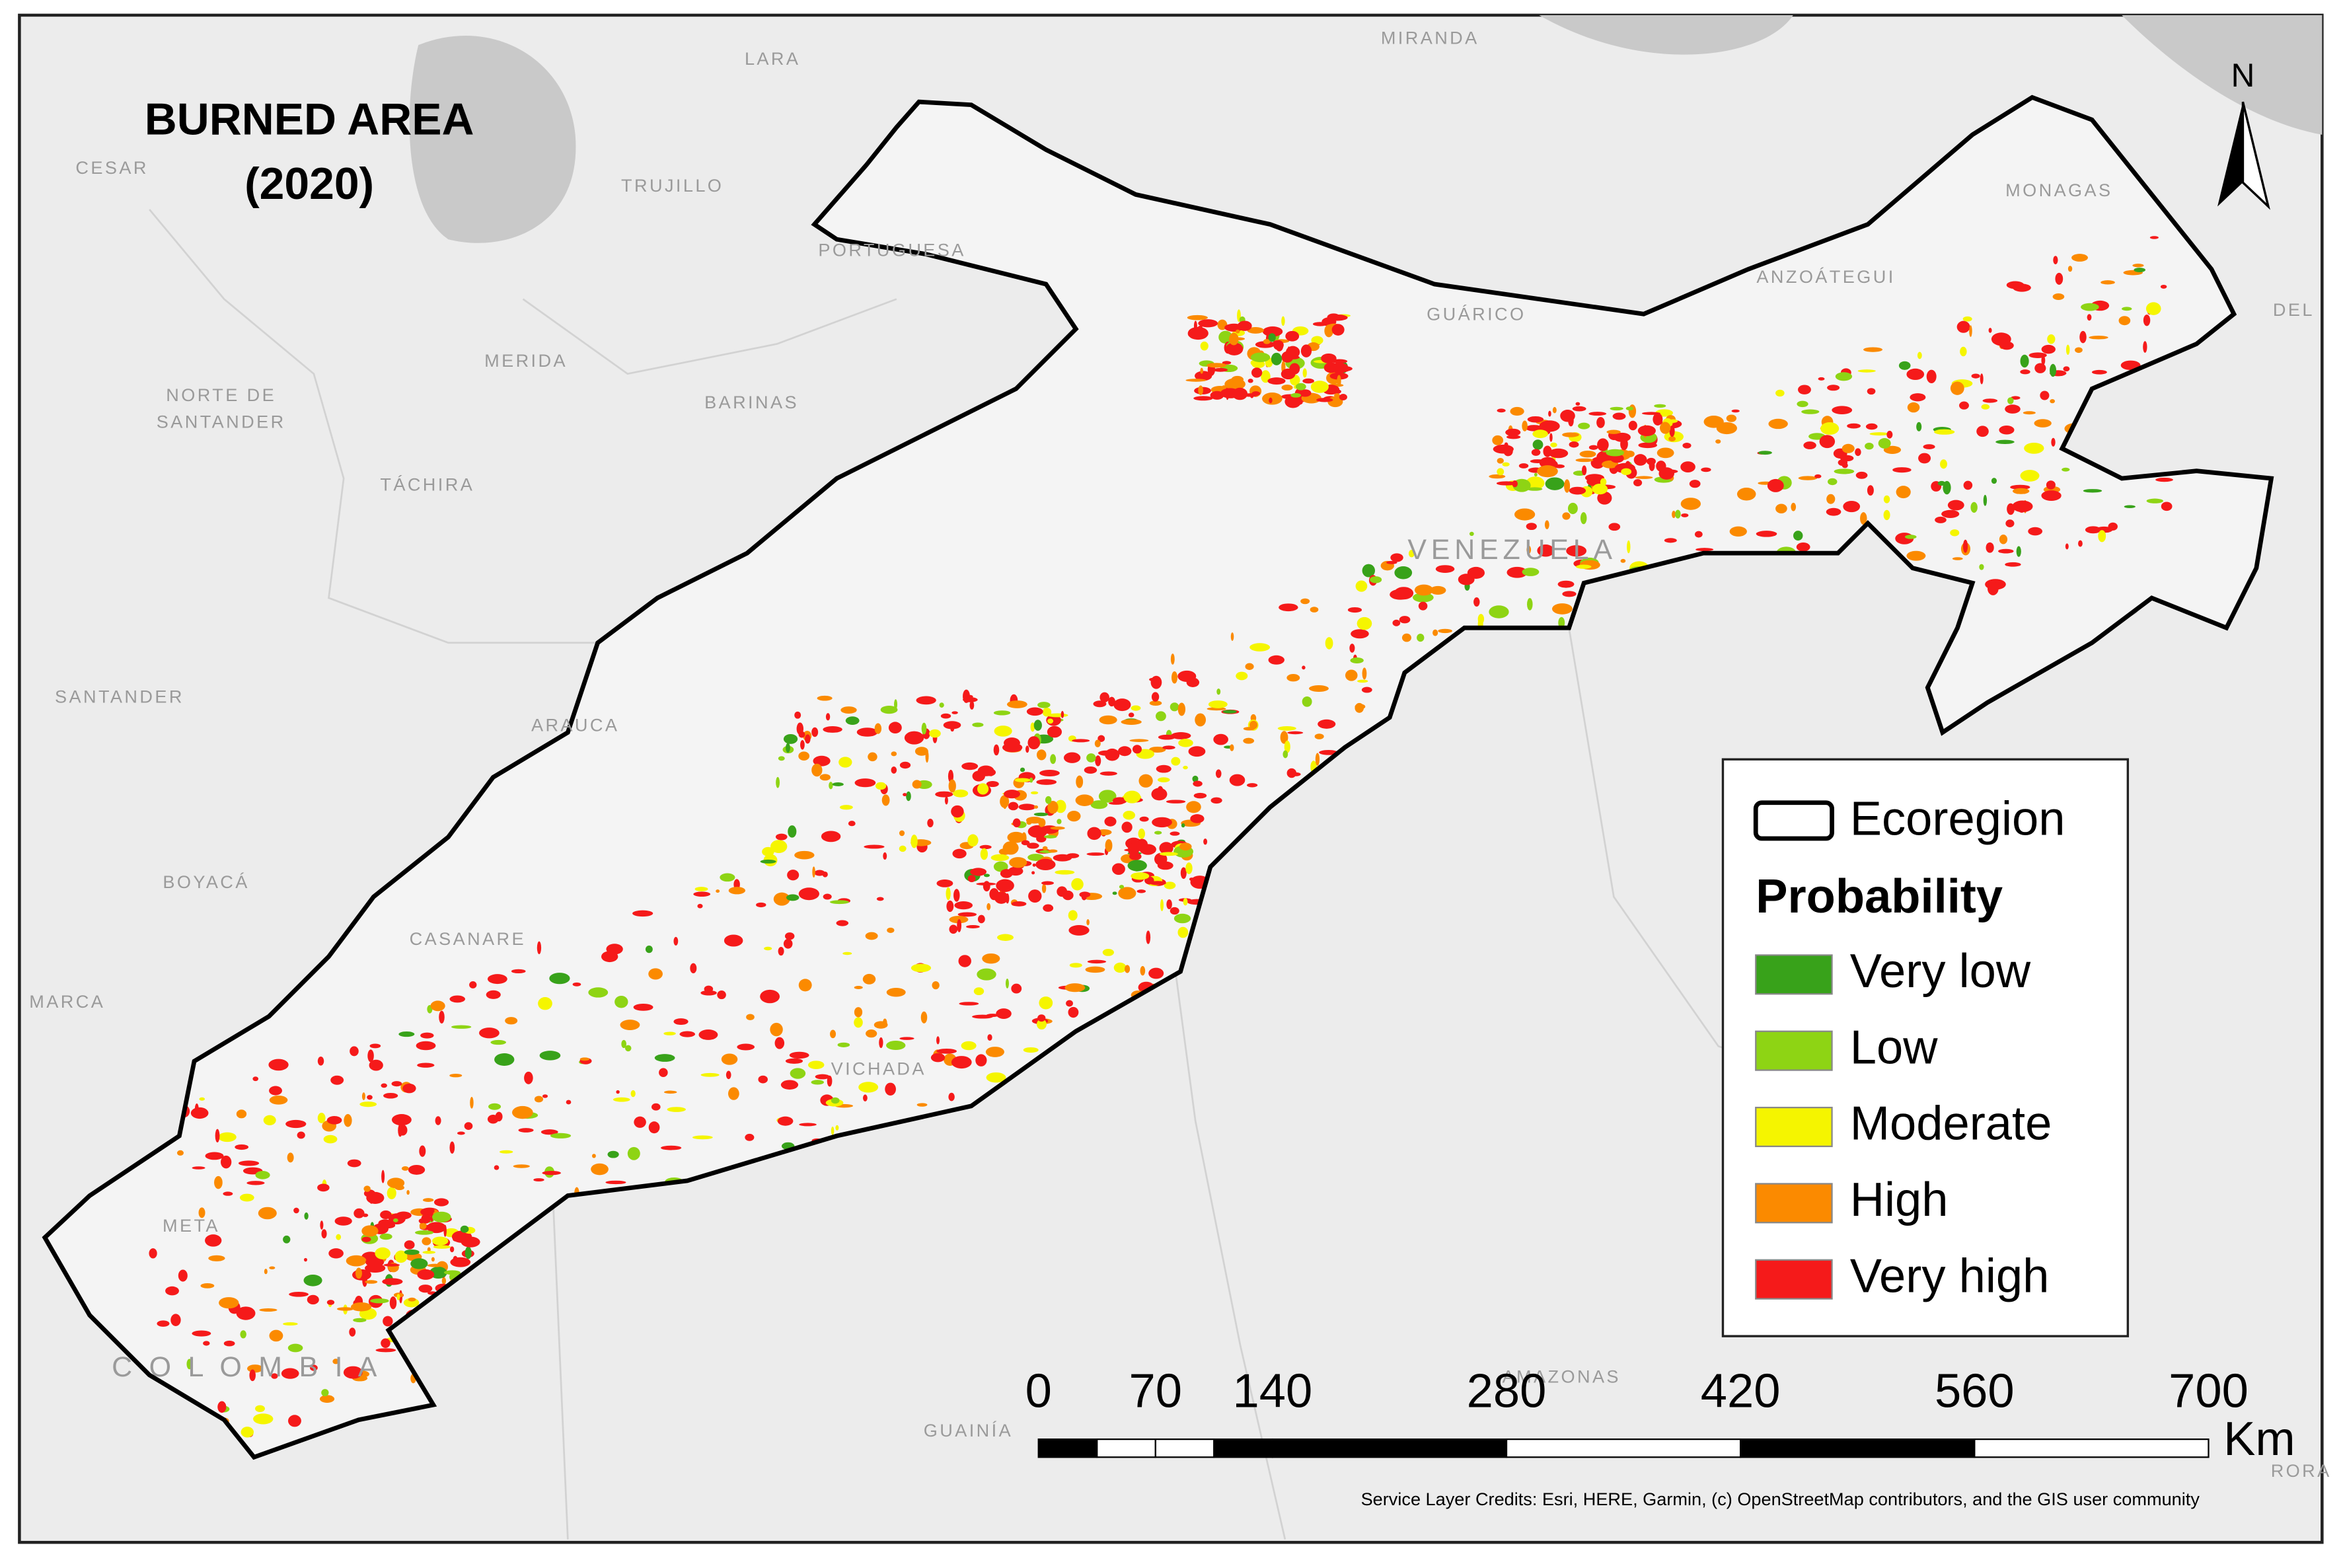 The image size is (2343, 1568). I want to click on scale-label: 70, so click(1156, 1391).